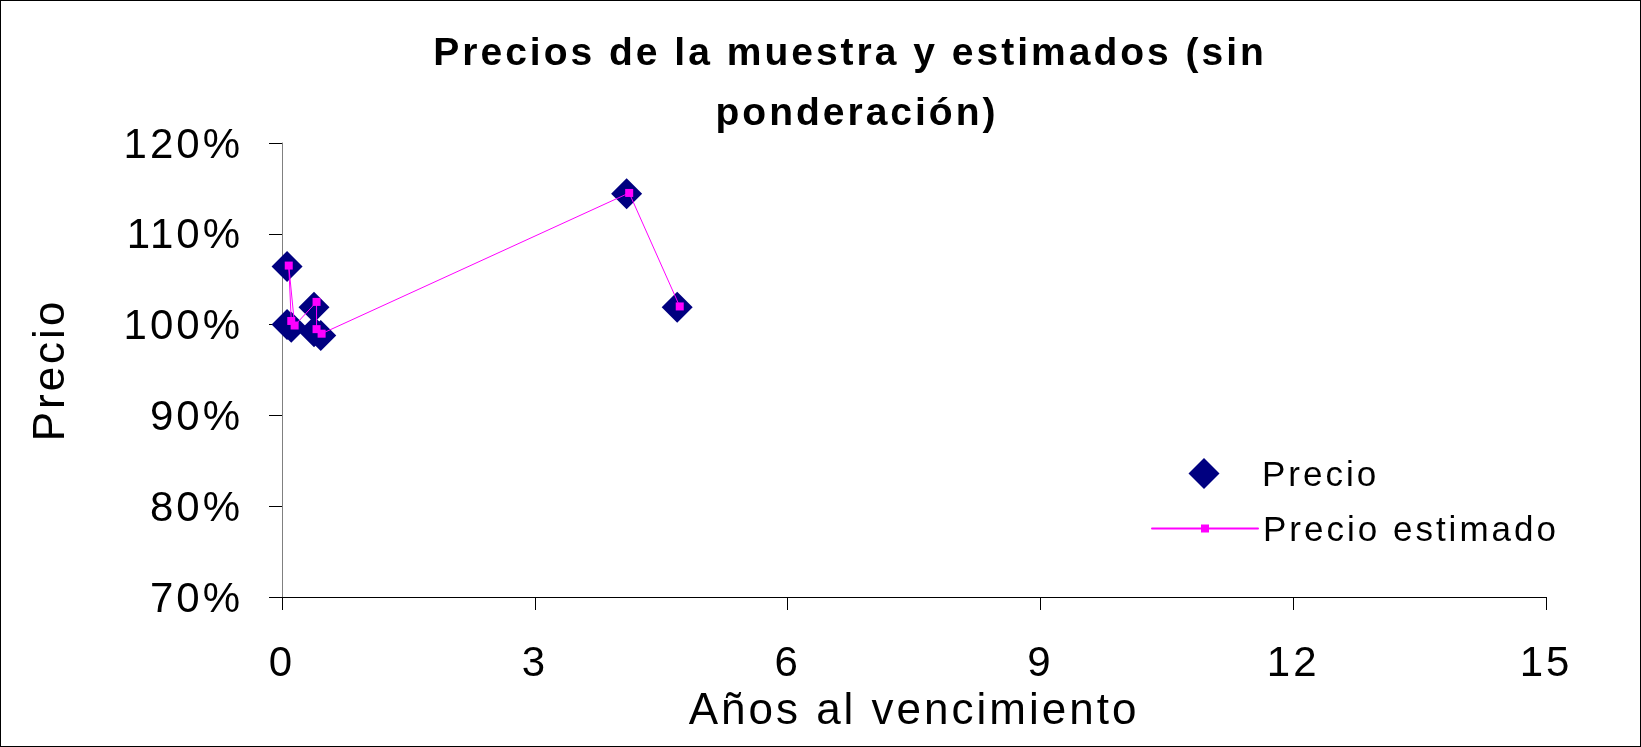  Describe the element at coordinates (914, 709) in the screenshot. I see `x-axis-title: Años al vencimiento` at that location.